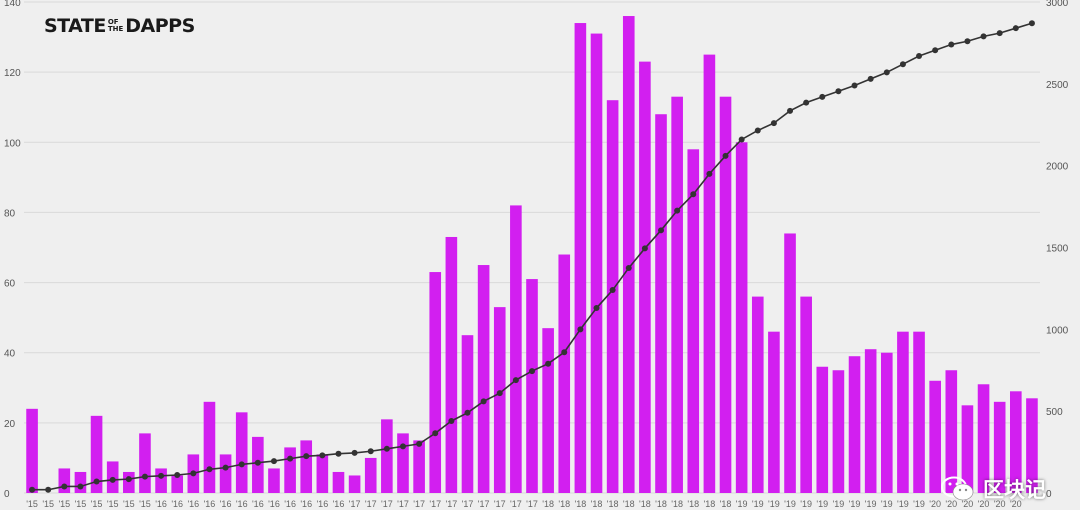  What do you see at coordinates (1057, 4) in the screenshot?
I see `right-tick-label: 3000` at bounding box center [1057, 4].